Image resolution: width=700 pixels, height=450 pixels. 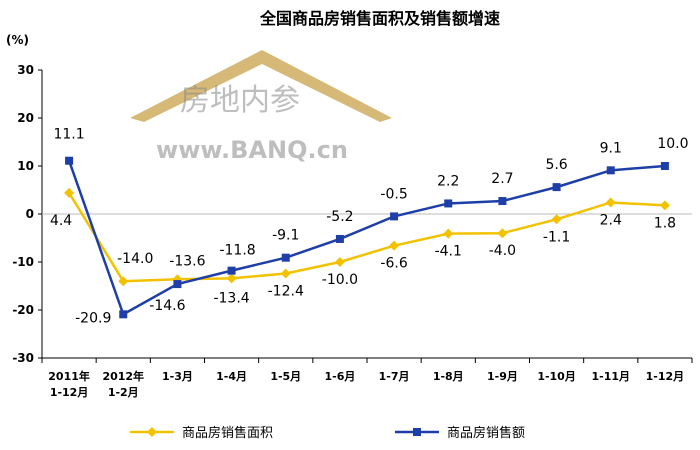 I want to click on y-tick-label: -10, so click(x=23, y=262).